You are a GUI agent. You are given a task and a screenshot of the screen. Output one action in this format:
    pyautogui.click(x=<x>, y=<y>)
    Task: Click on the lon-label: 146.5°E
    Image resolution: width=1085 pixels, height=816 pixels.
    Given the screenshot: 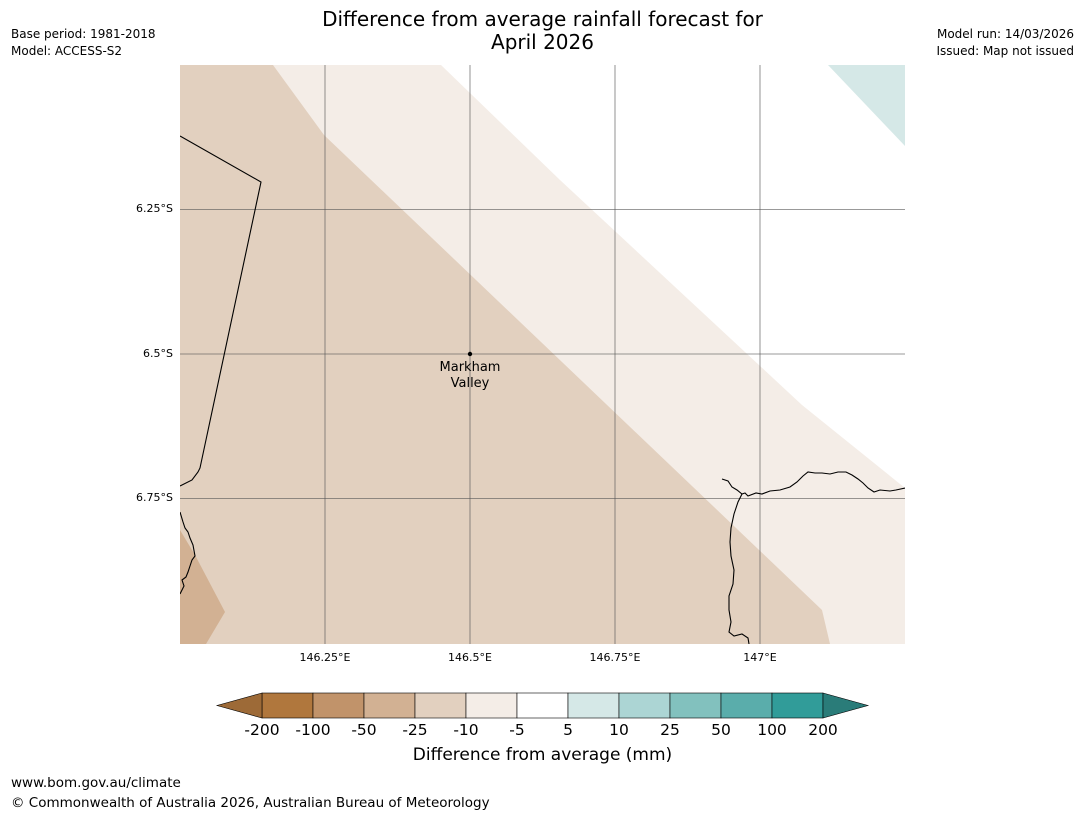 What is the action you would take?
    pyautogui.click(x=470, y=657)
    